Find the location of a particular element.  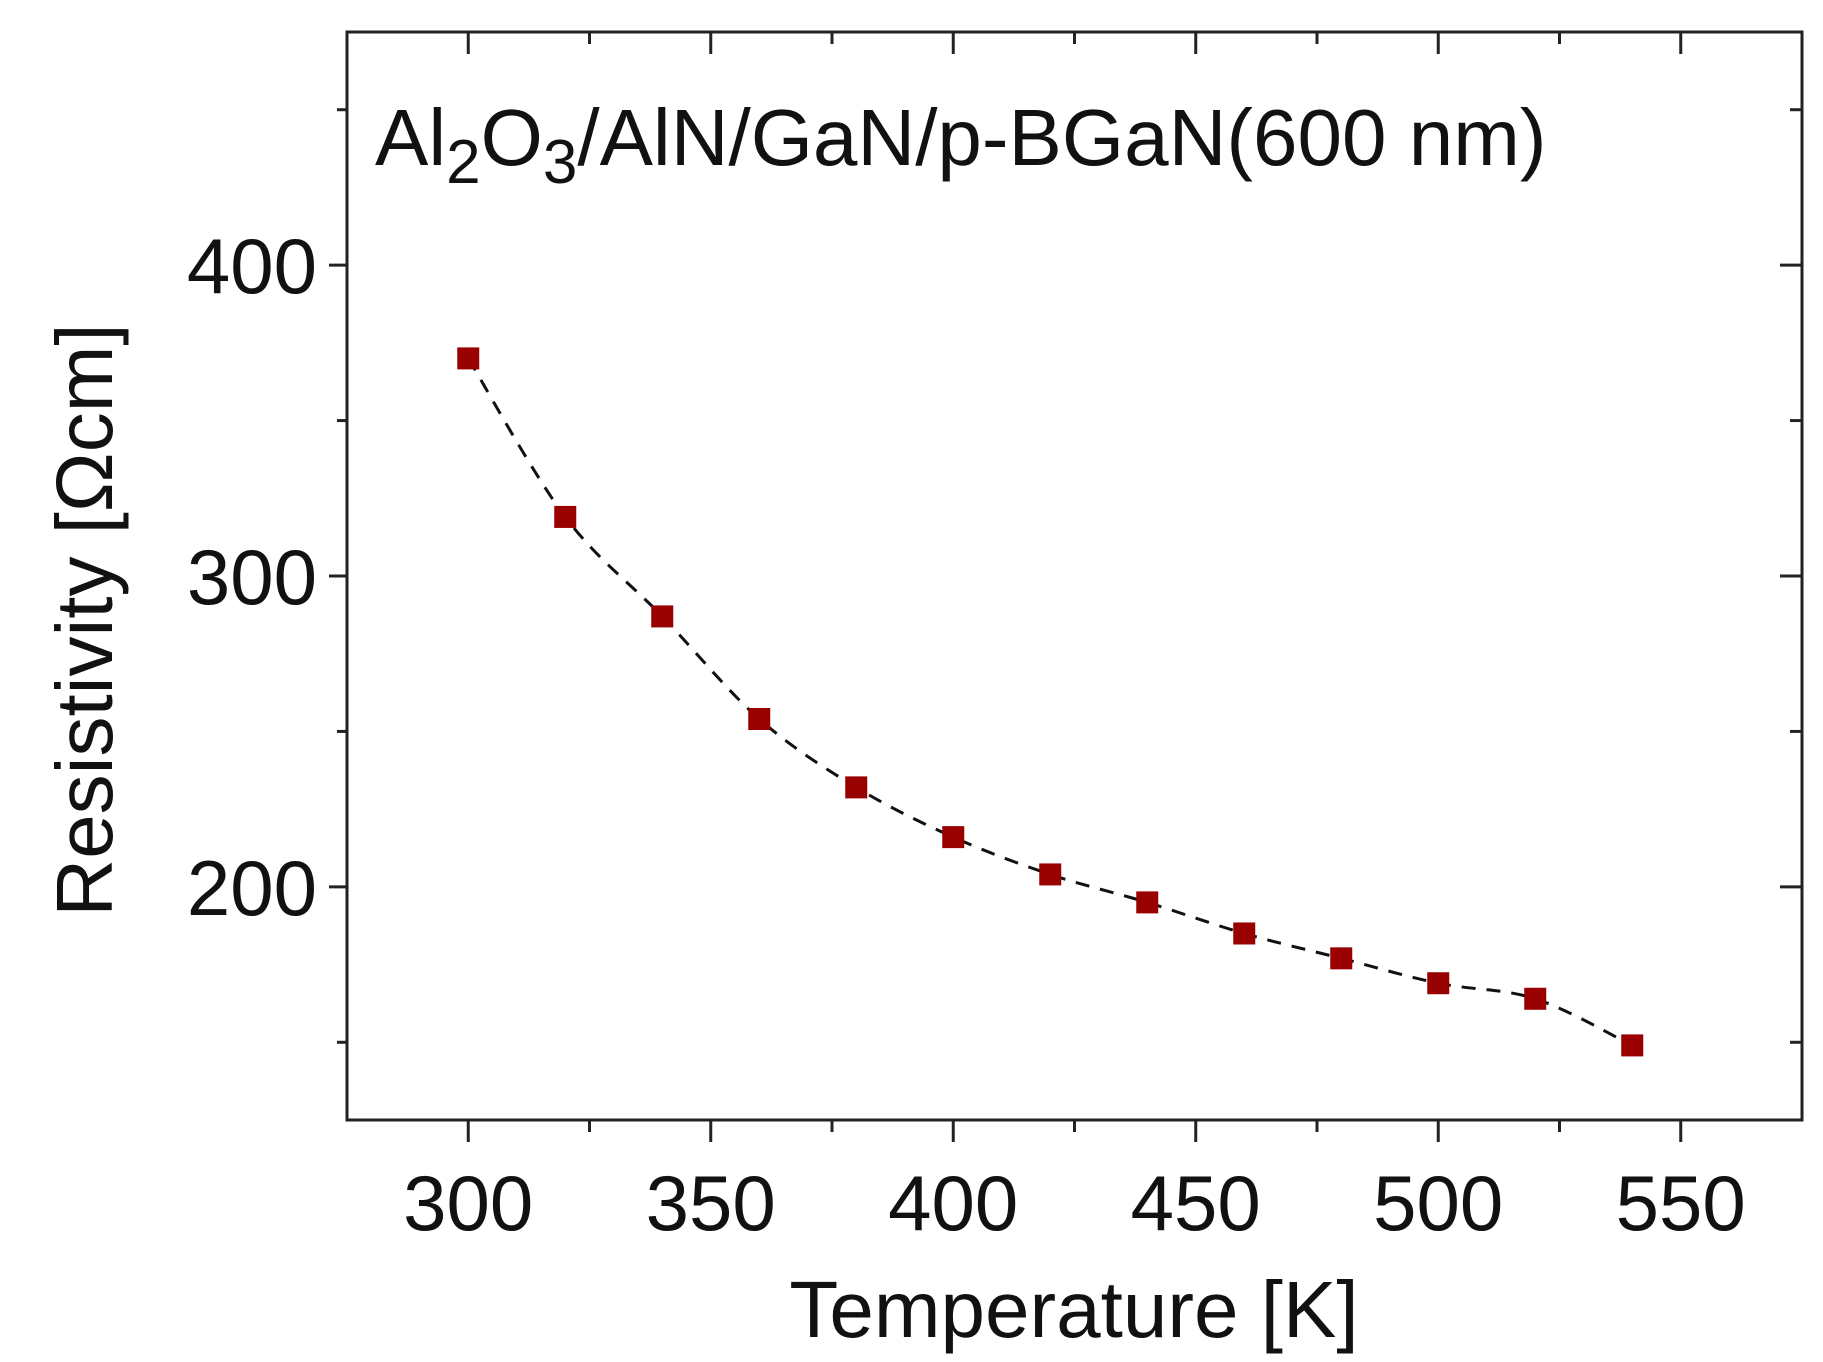

y-axis-label: Resistivity [Ωcm] is located at coordinates (84, 619).